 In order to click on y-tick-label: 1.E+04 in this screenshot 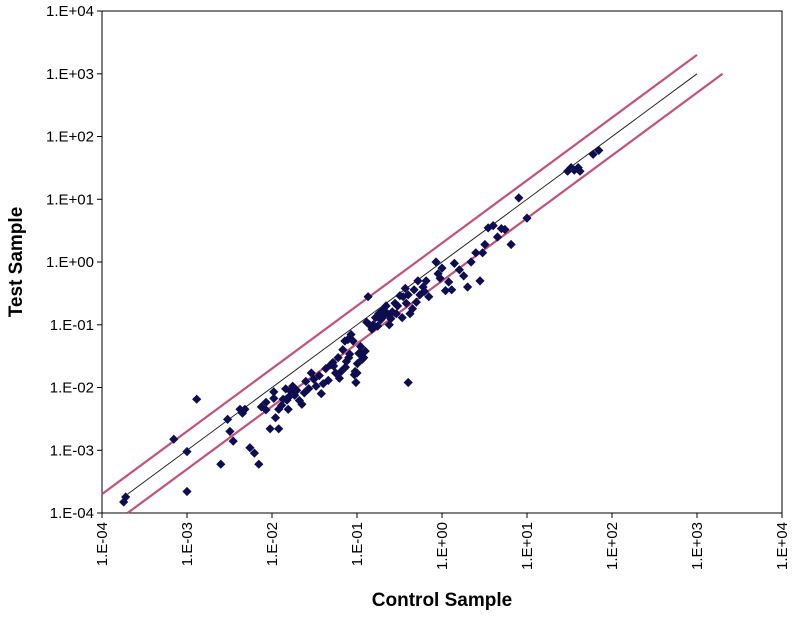, I will do `click(70, 11)`.